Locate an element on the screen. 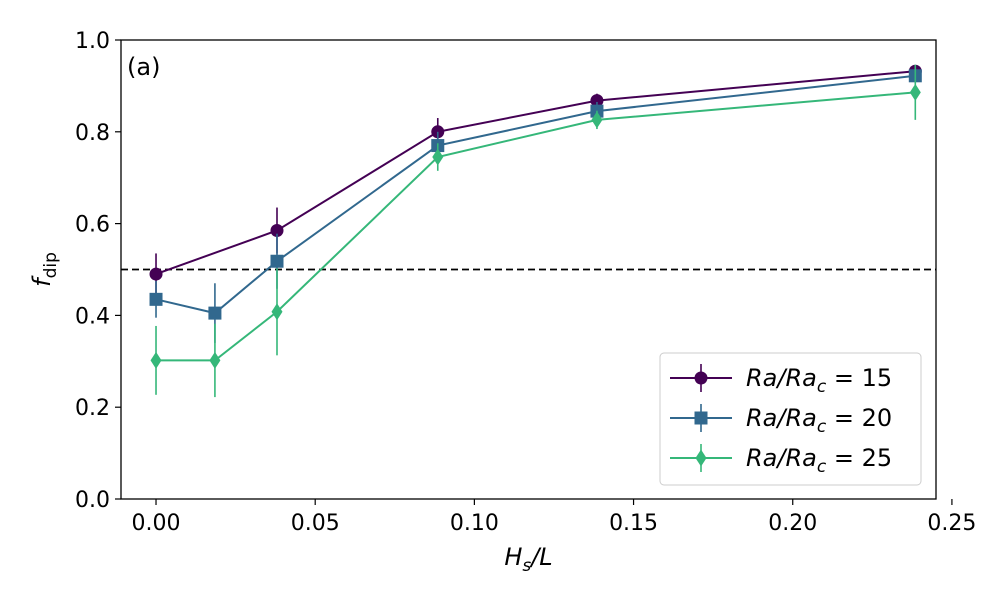  y-tick-label: 0.2 is located at coordinates (92, 408).